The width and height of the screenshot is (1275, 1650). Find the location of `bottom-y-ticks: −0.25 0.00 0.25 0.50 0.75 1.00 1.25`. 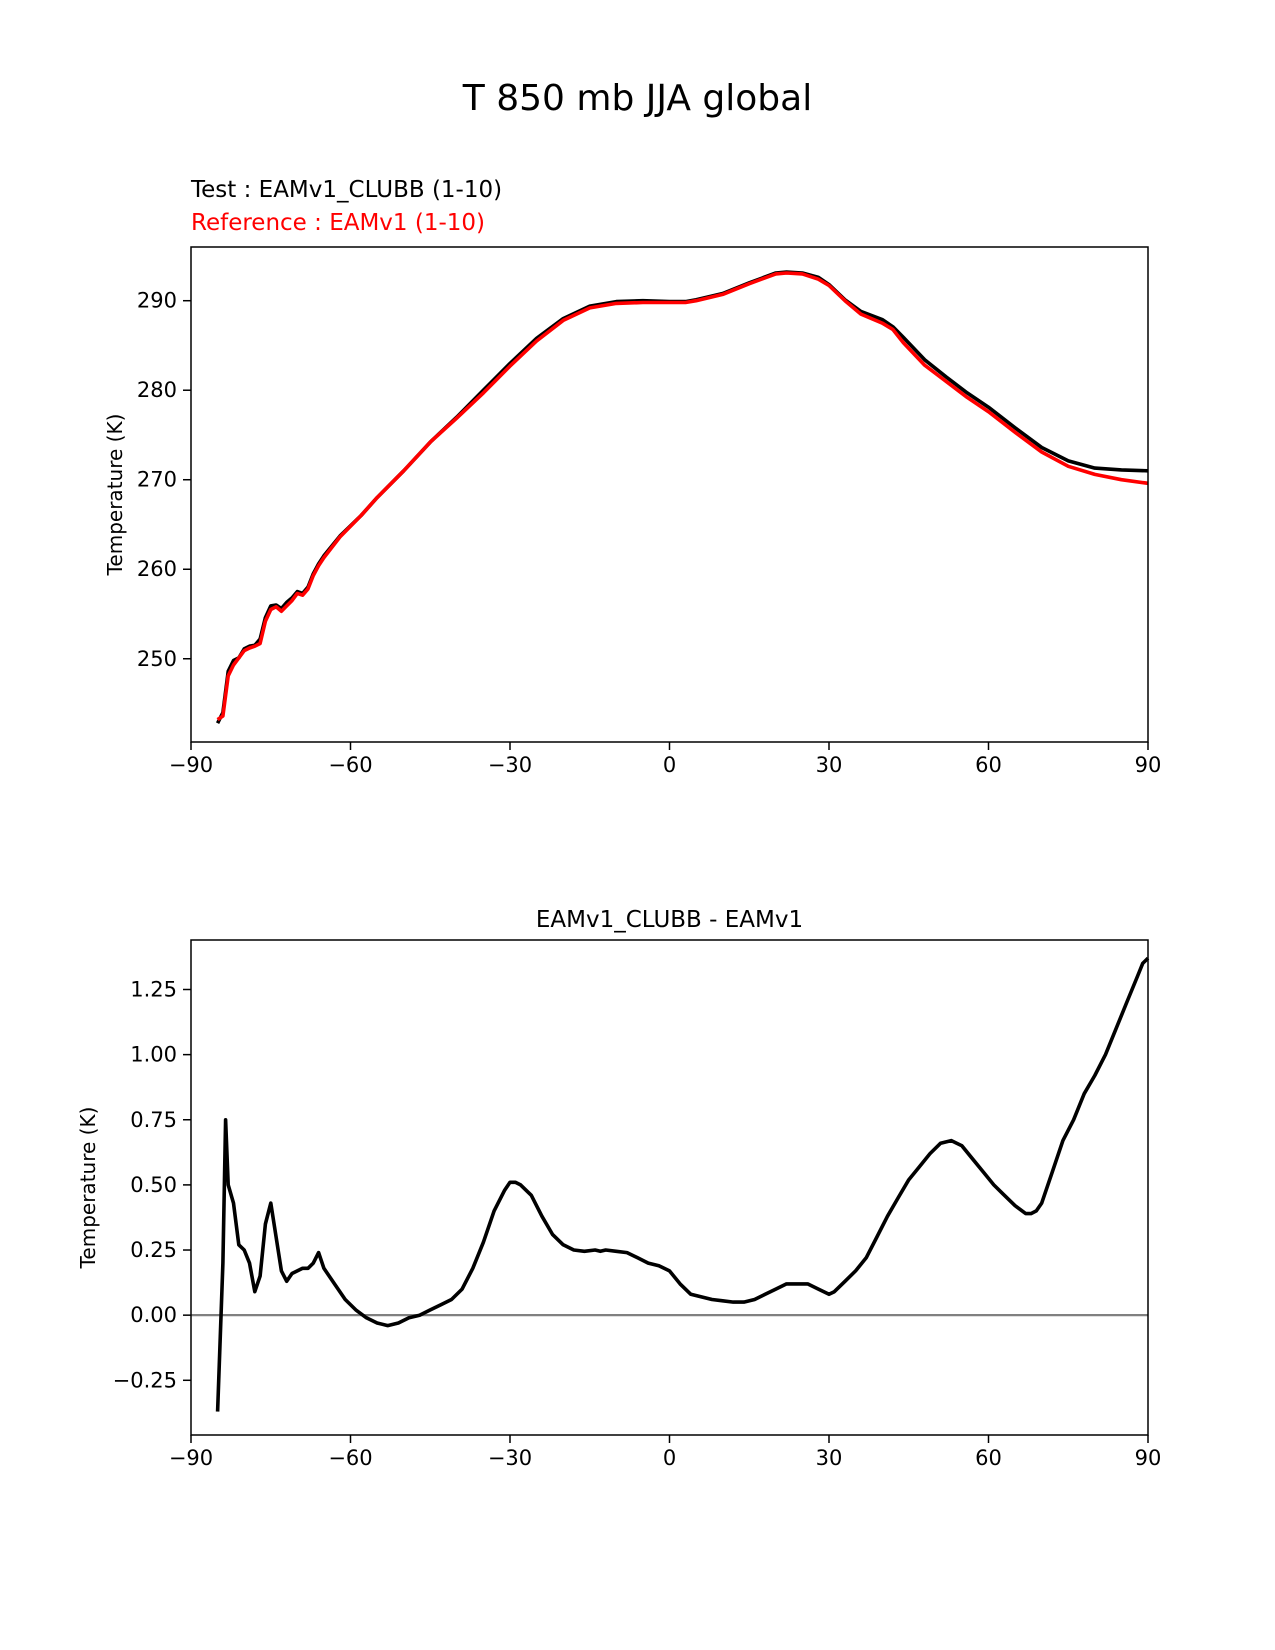

bottom-y-ticks: −0.25 0.00 0.25 0.50 0.75 1.00 1.25 is located at coordinates (152, 1185).